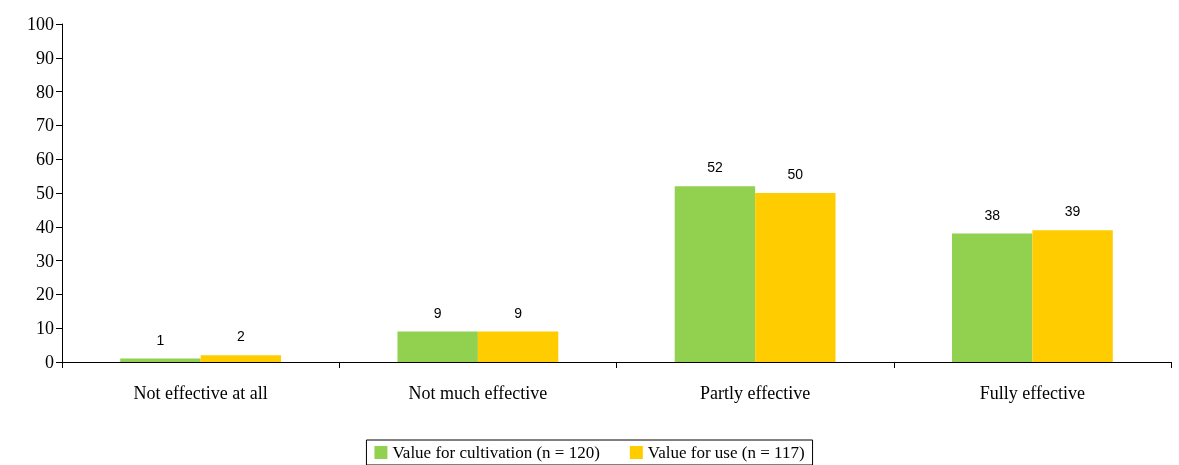  I want to click on y-tick-label: 40, so click(45, 226).